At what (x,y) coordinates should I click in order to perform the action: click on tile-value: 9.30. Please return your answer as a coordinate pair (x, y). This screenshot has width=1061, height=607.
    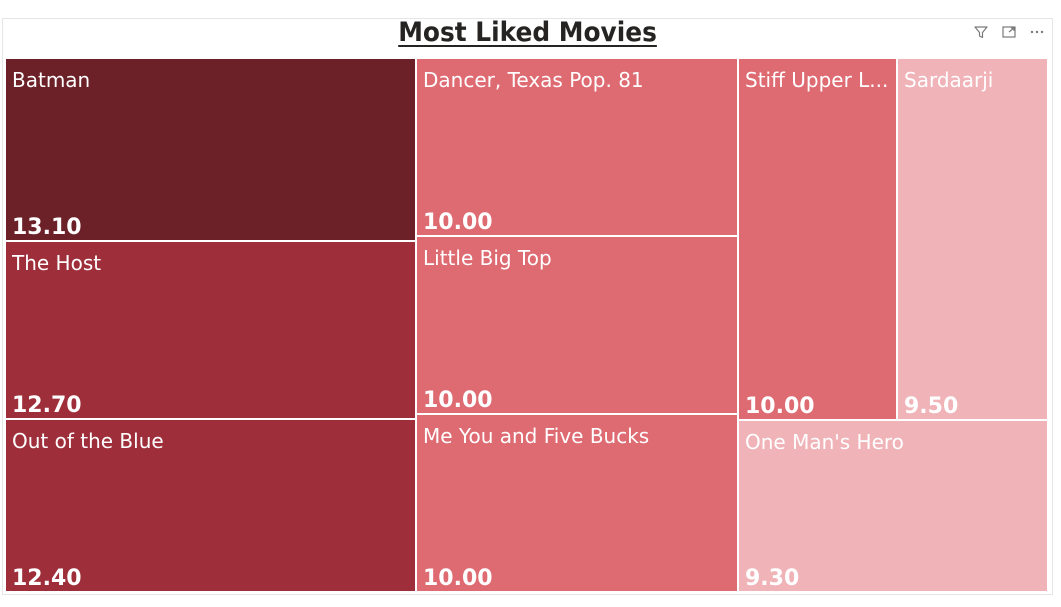
    Looking at the image, I should click on (772, 578).